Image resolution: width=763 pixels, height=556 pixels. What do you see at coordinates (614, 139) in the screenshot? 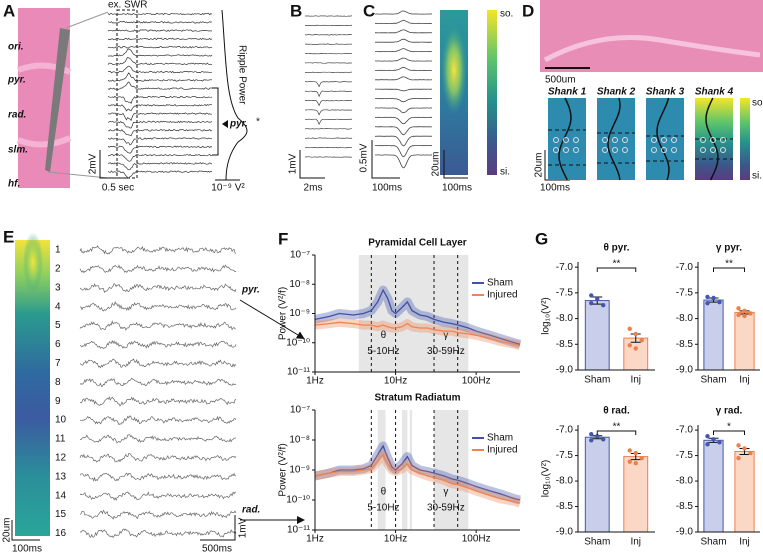
I see `depth-profile` at bounding box center [614, 139].